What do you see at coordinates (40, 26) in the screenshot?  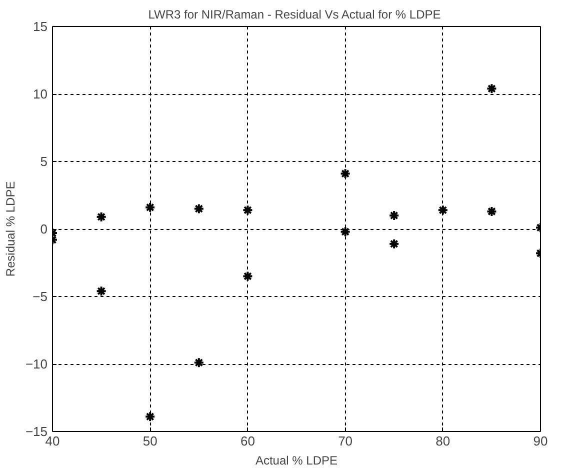 I see `y-tick-label: 15` at bounding box center [40, 26].